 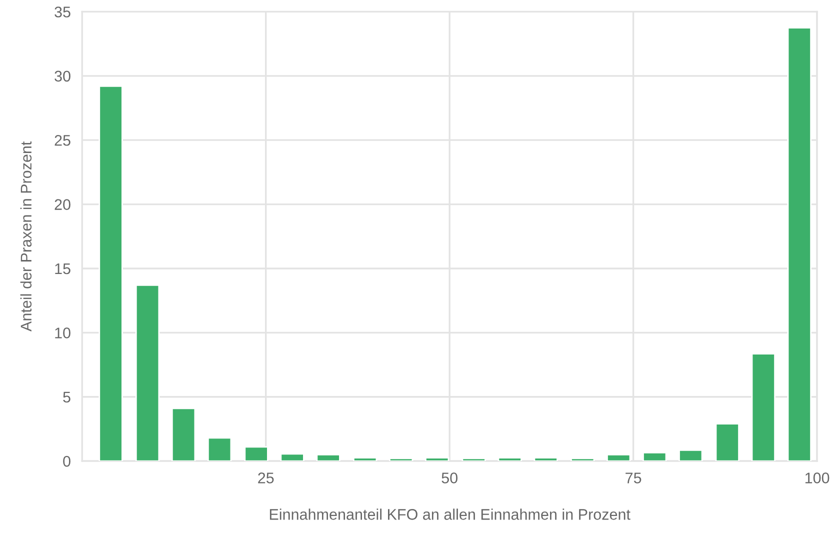 What do you see at coordinates (62, 12) in the screenshot?
I see `y-tick-label: 35` at bounding box center [62, 12].